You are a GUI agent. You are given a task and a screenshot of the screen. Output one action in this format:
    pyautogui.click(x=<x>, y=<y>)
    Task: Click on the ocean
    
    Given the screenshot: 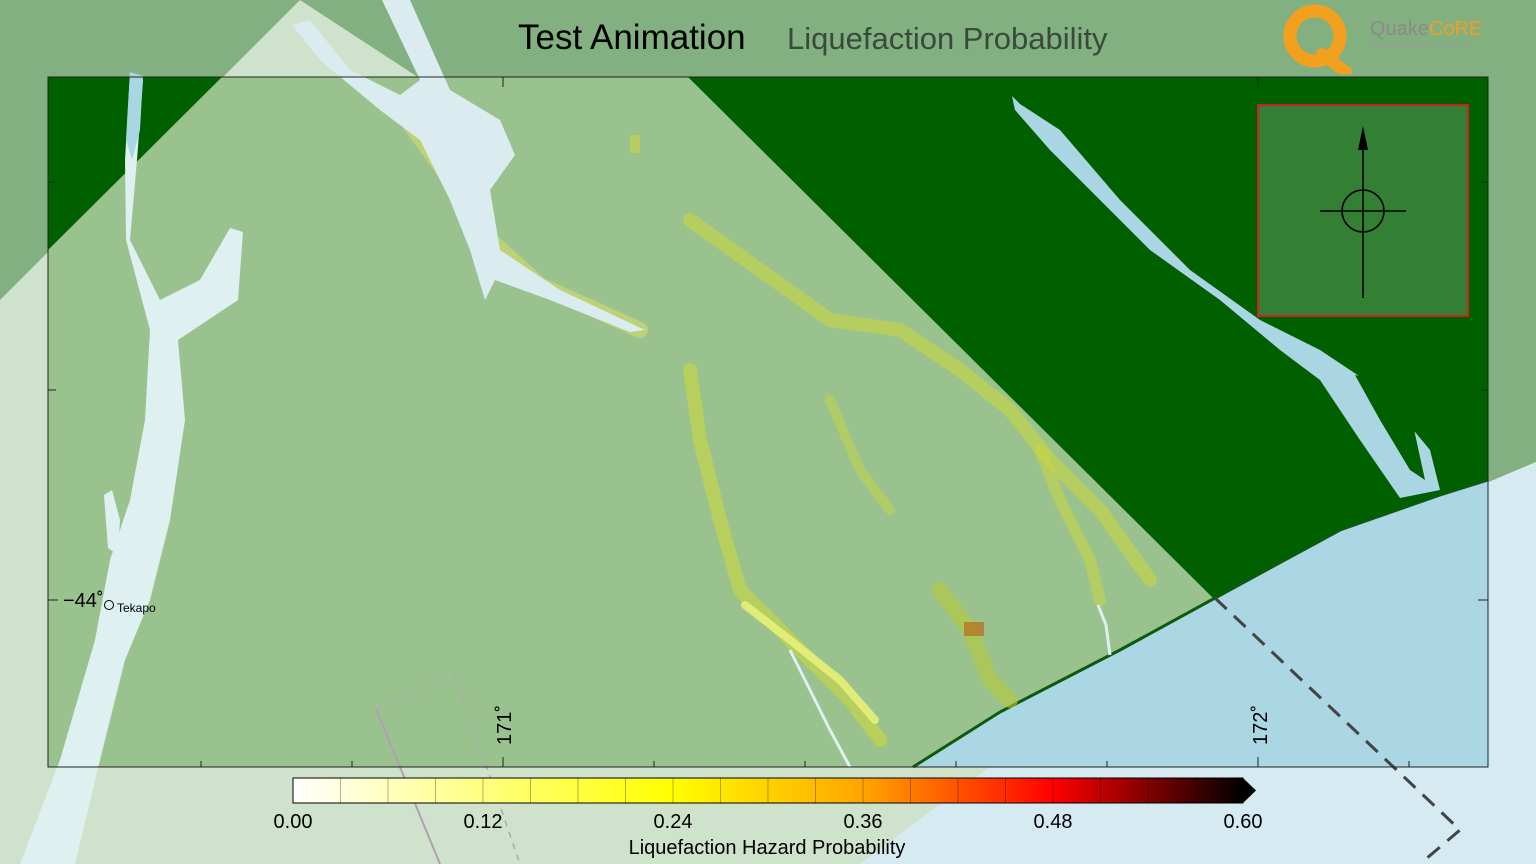 What is the action you would take?
    pyautogui.click(x=1200, y=623)
    